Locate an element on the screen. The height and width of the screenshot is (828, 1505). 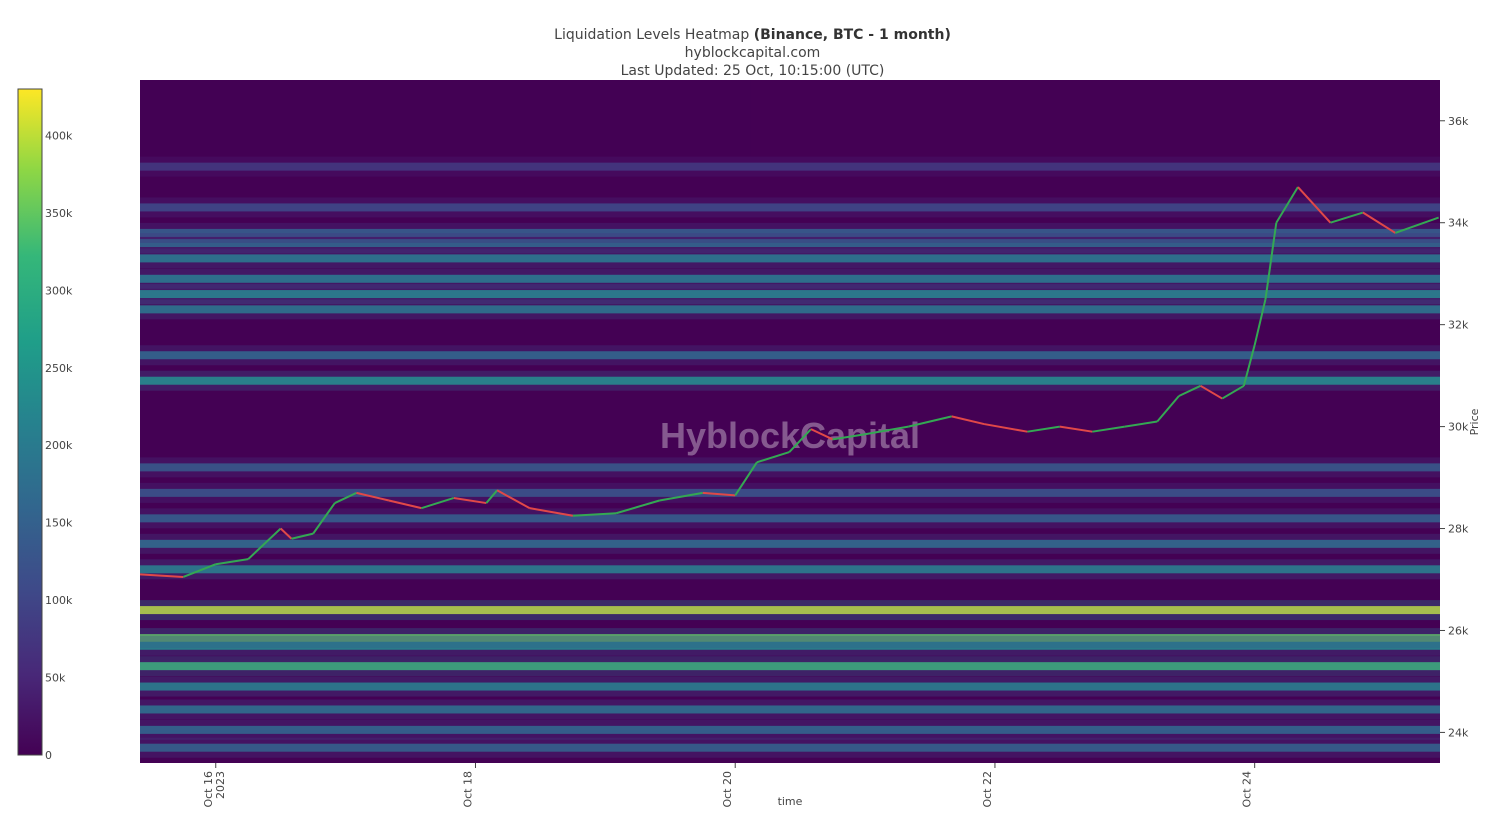
x-tick-label: Oct 24 is located at coordinates (1247, 789).